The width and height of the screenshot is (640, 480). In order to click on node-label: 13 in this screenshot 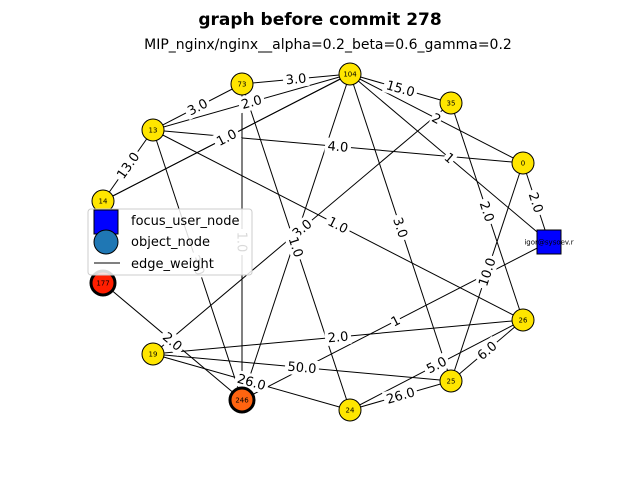, I will do `click(153, 131)`.